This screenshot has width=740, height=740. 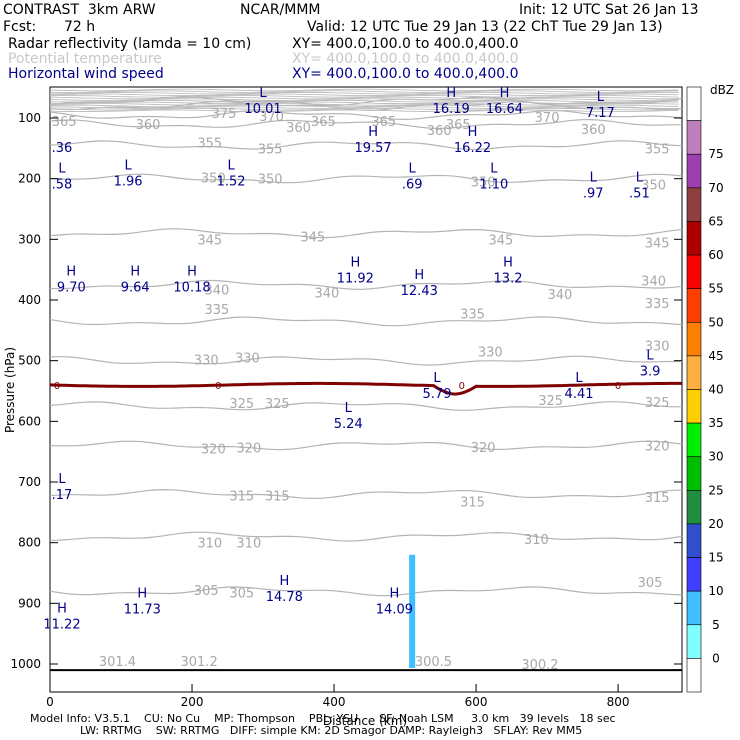 I want to click on reflectivity-column, so click(x=412, y=611).